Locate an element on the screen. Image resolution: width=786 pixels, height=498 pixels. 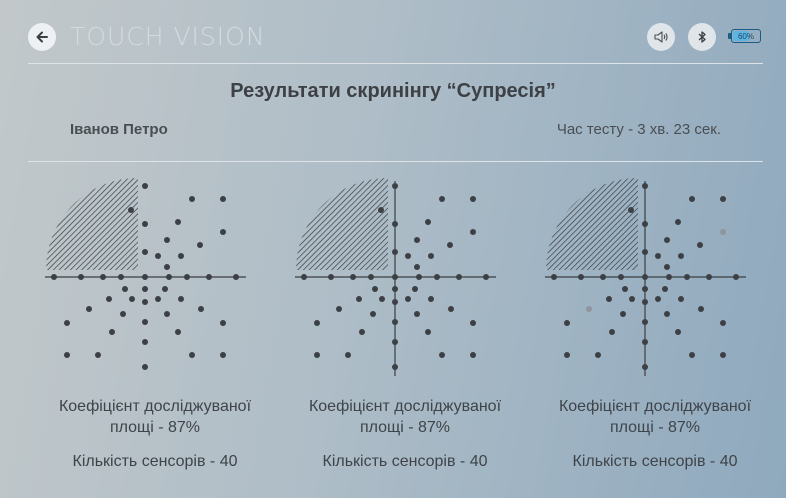
header: TOUCH VISION 60% is located at coordinates (393, 32).